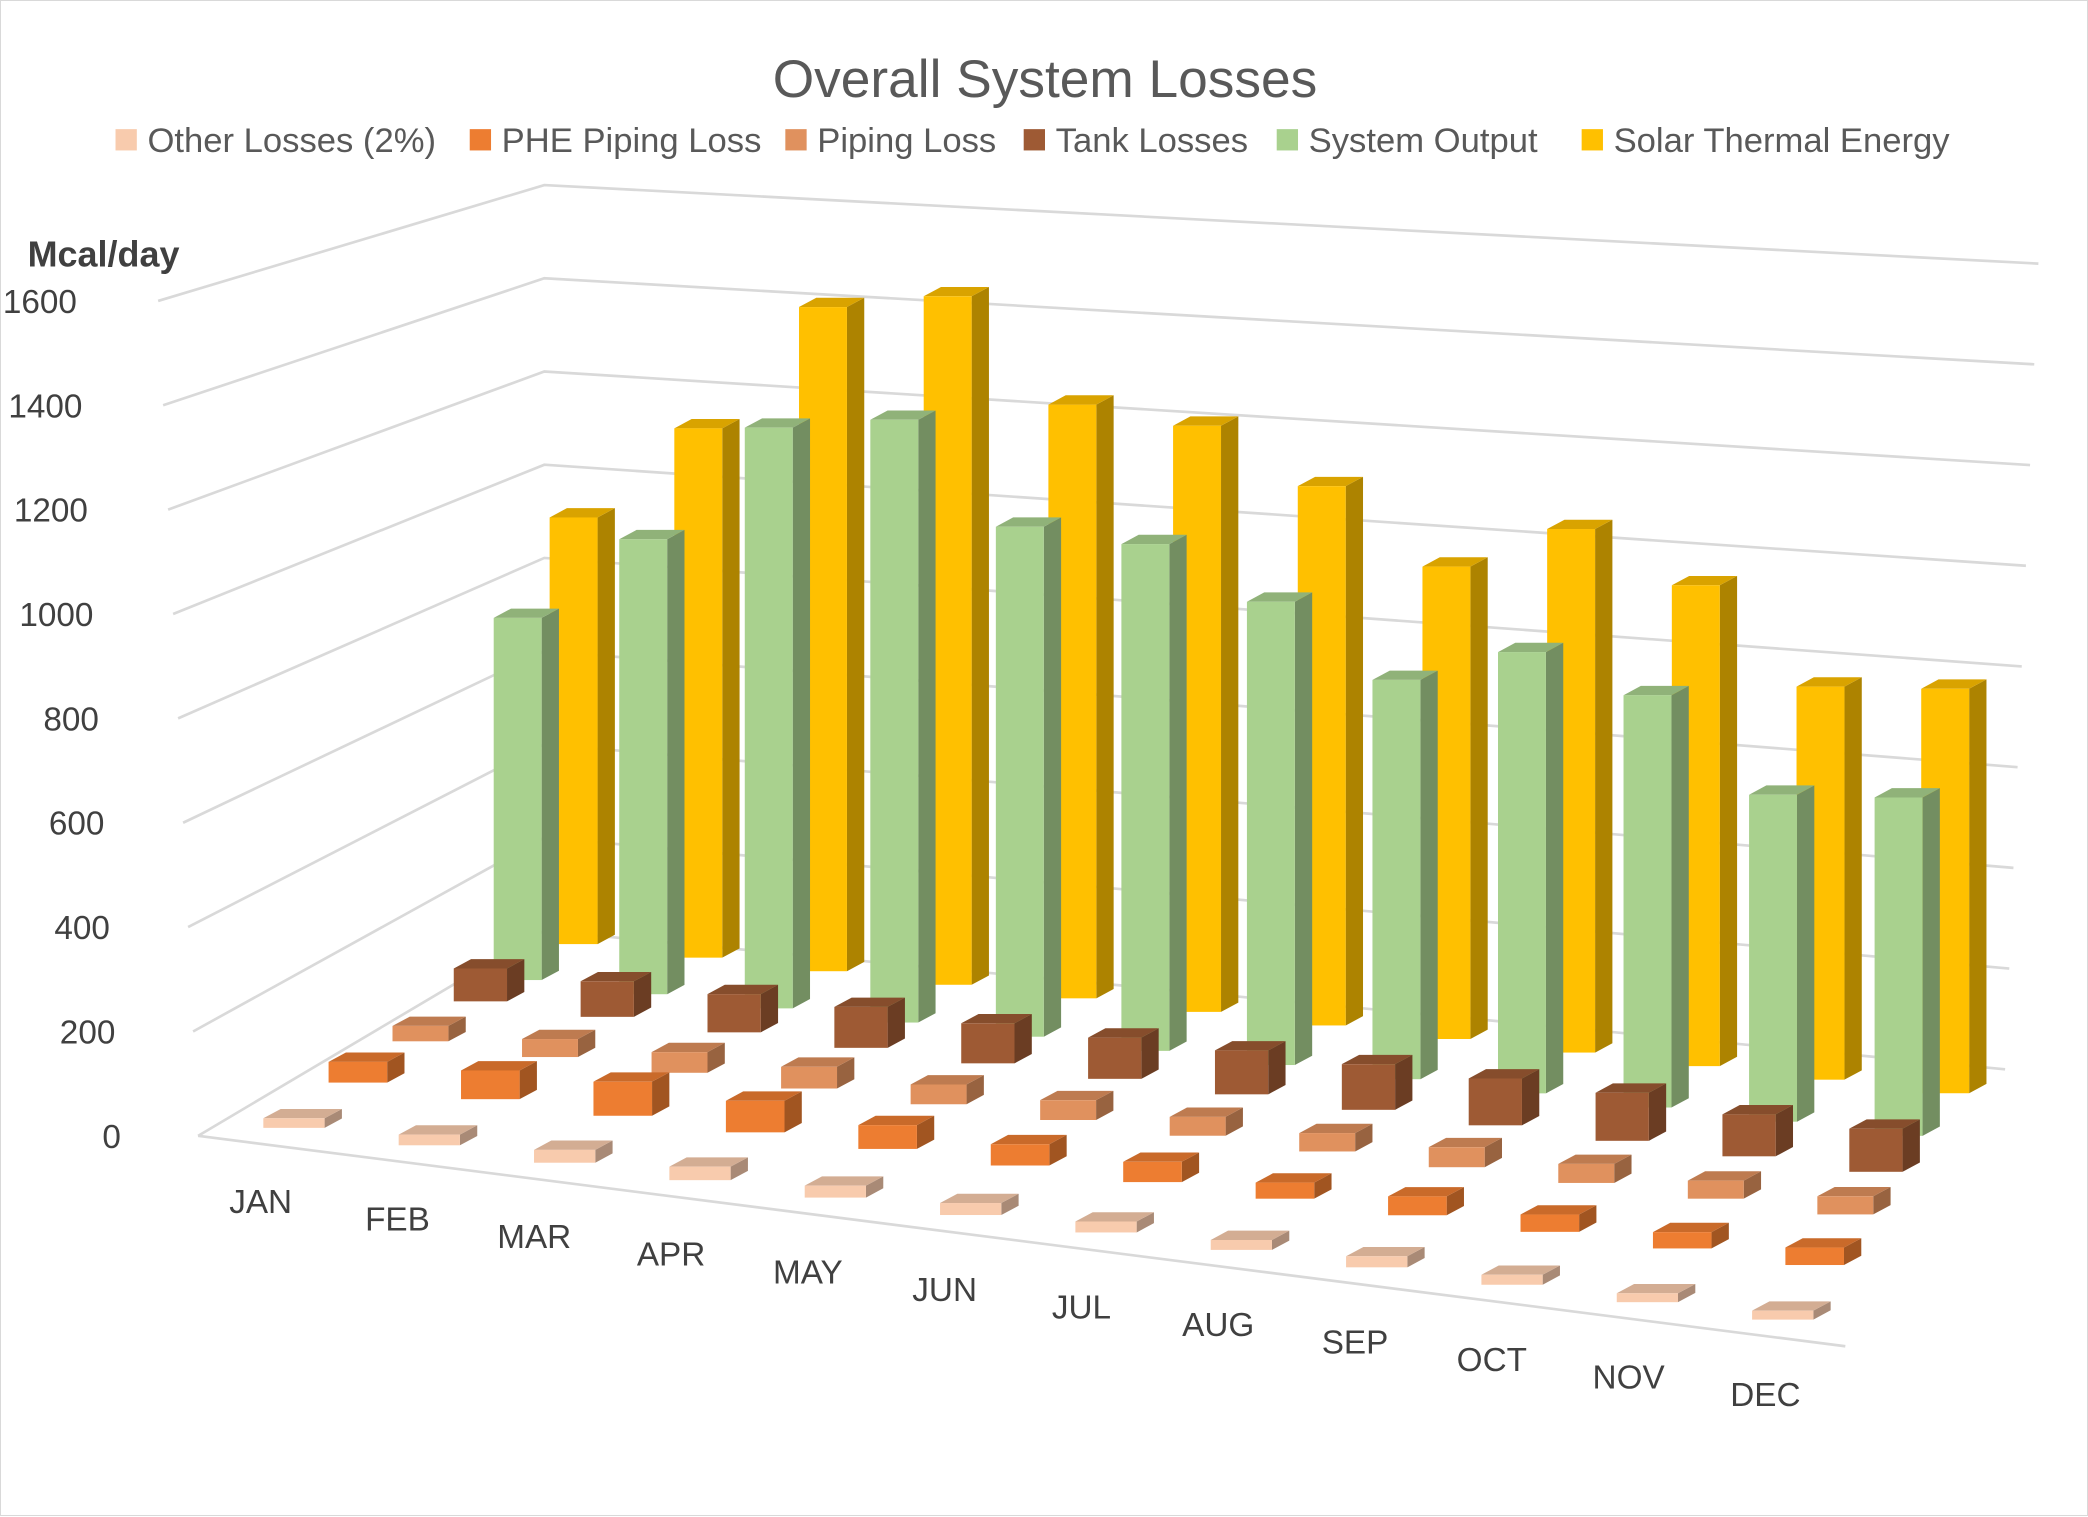 The width and height of the screenshot is (2088, 1517). I want to click on bar-system-output-jun, so click(1154, 792).